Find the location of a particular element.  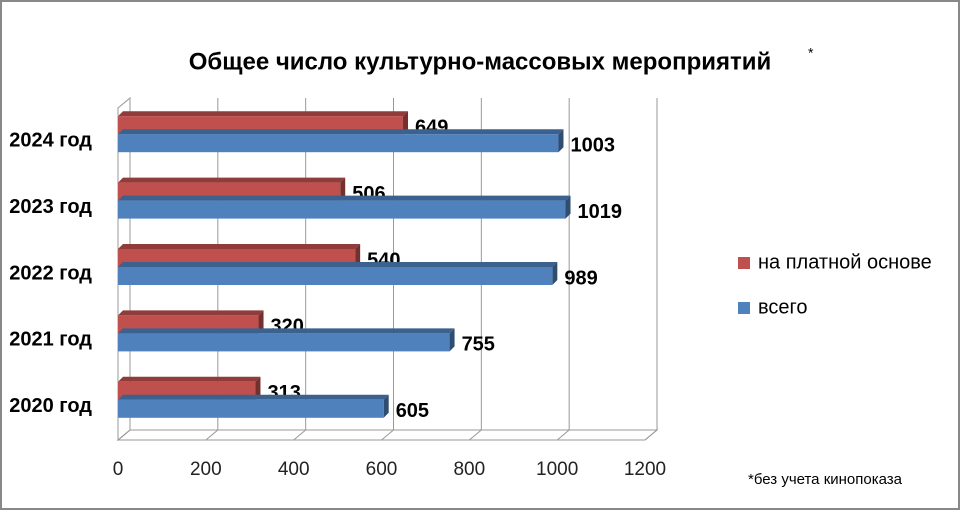

y-tick-label: 2024 год is located at coordinates (50, 140).